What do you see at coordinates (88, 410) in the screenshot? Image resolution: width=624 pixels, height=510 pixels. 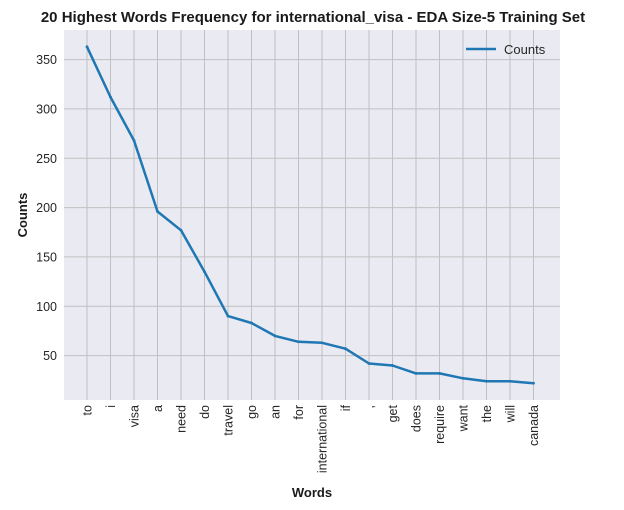 I see `x-tick-label: to` at bounding box center [88, 410].